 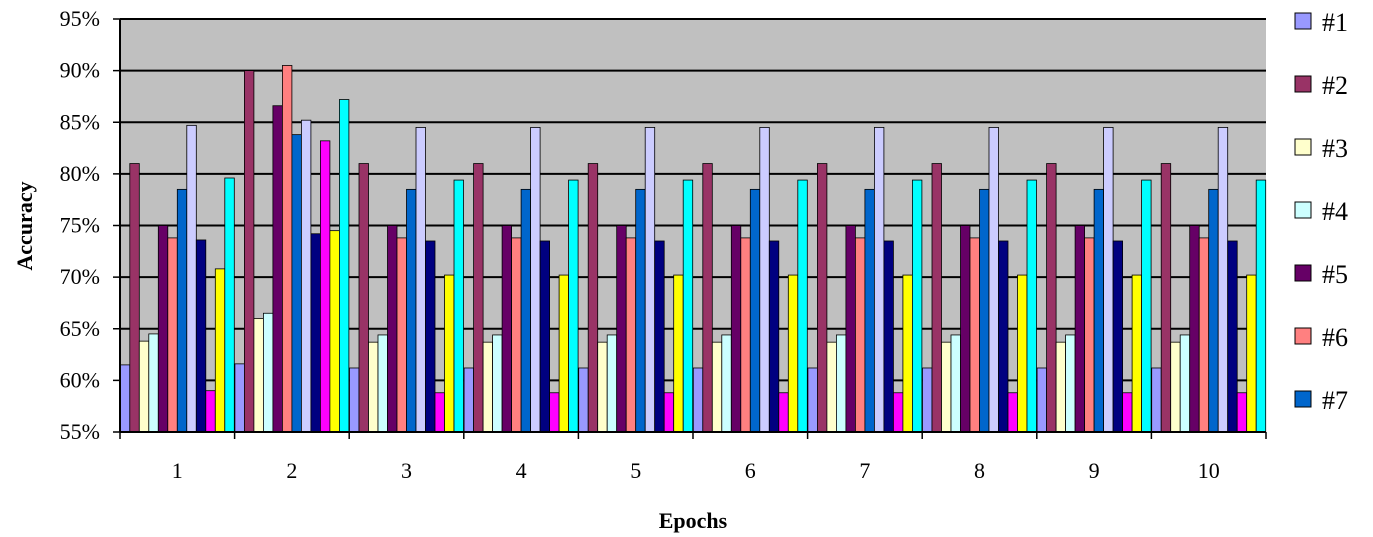 What do you see at coordinates (80, 121) in the screenshot?
I see `y-tick-label: 85%` at bounding box center [80, 121].